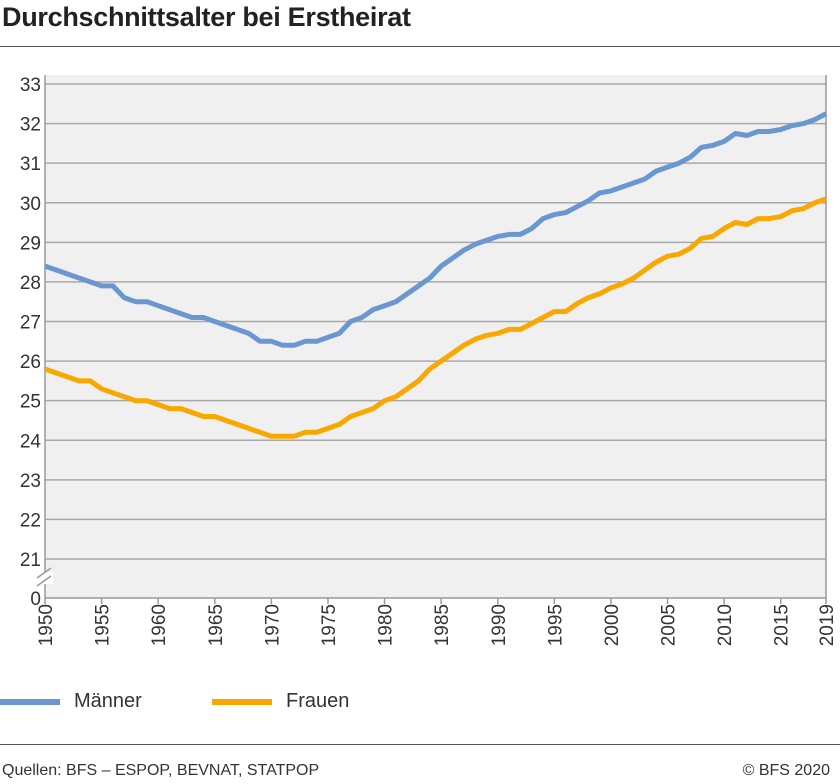  What do you see at coordinates (216, 625) in the screenshot?
I see `x-tick-label: 1965` at bounding box center [216, 625].